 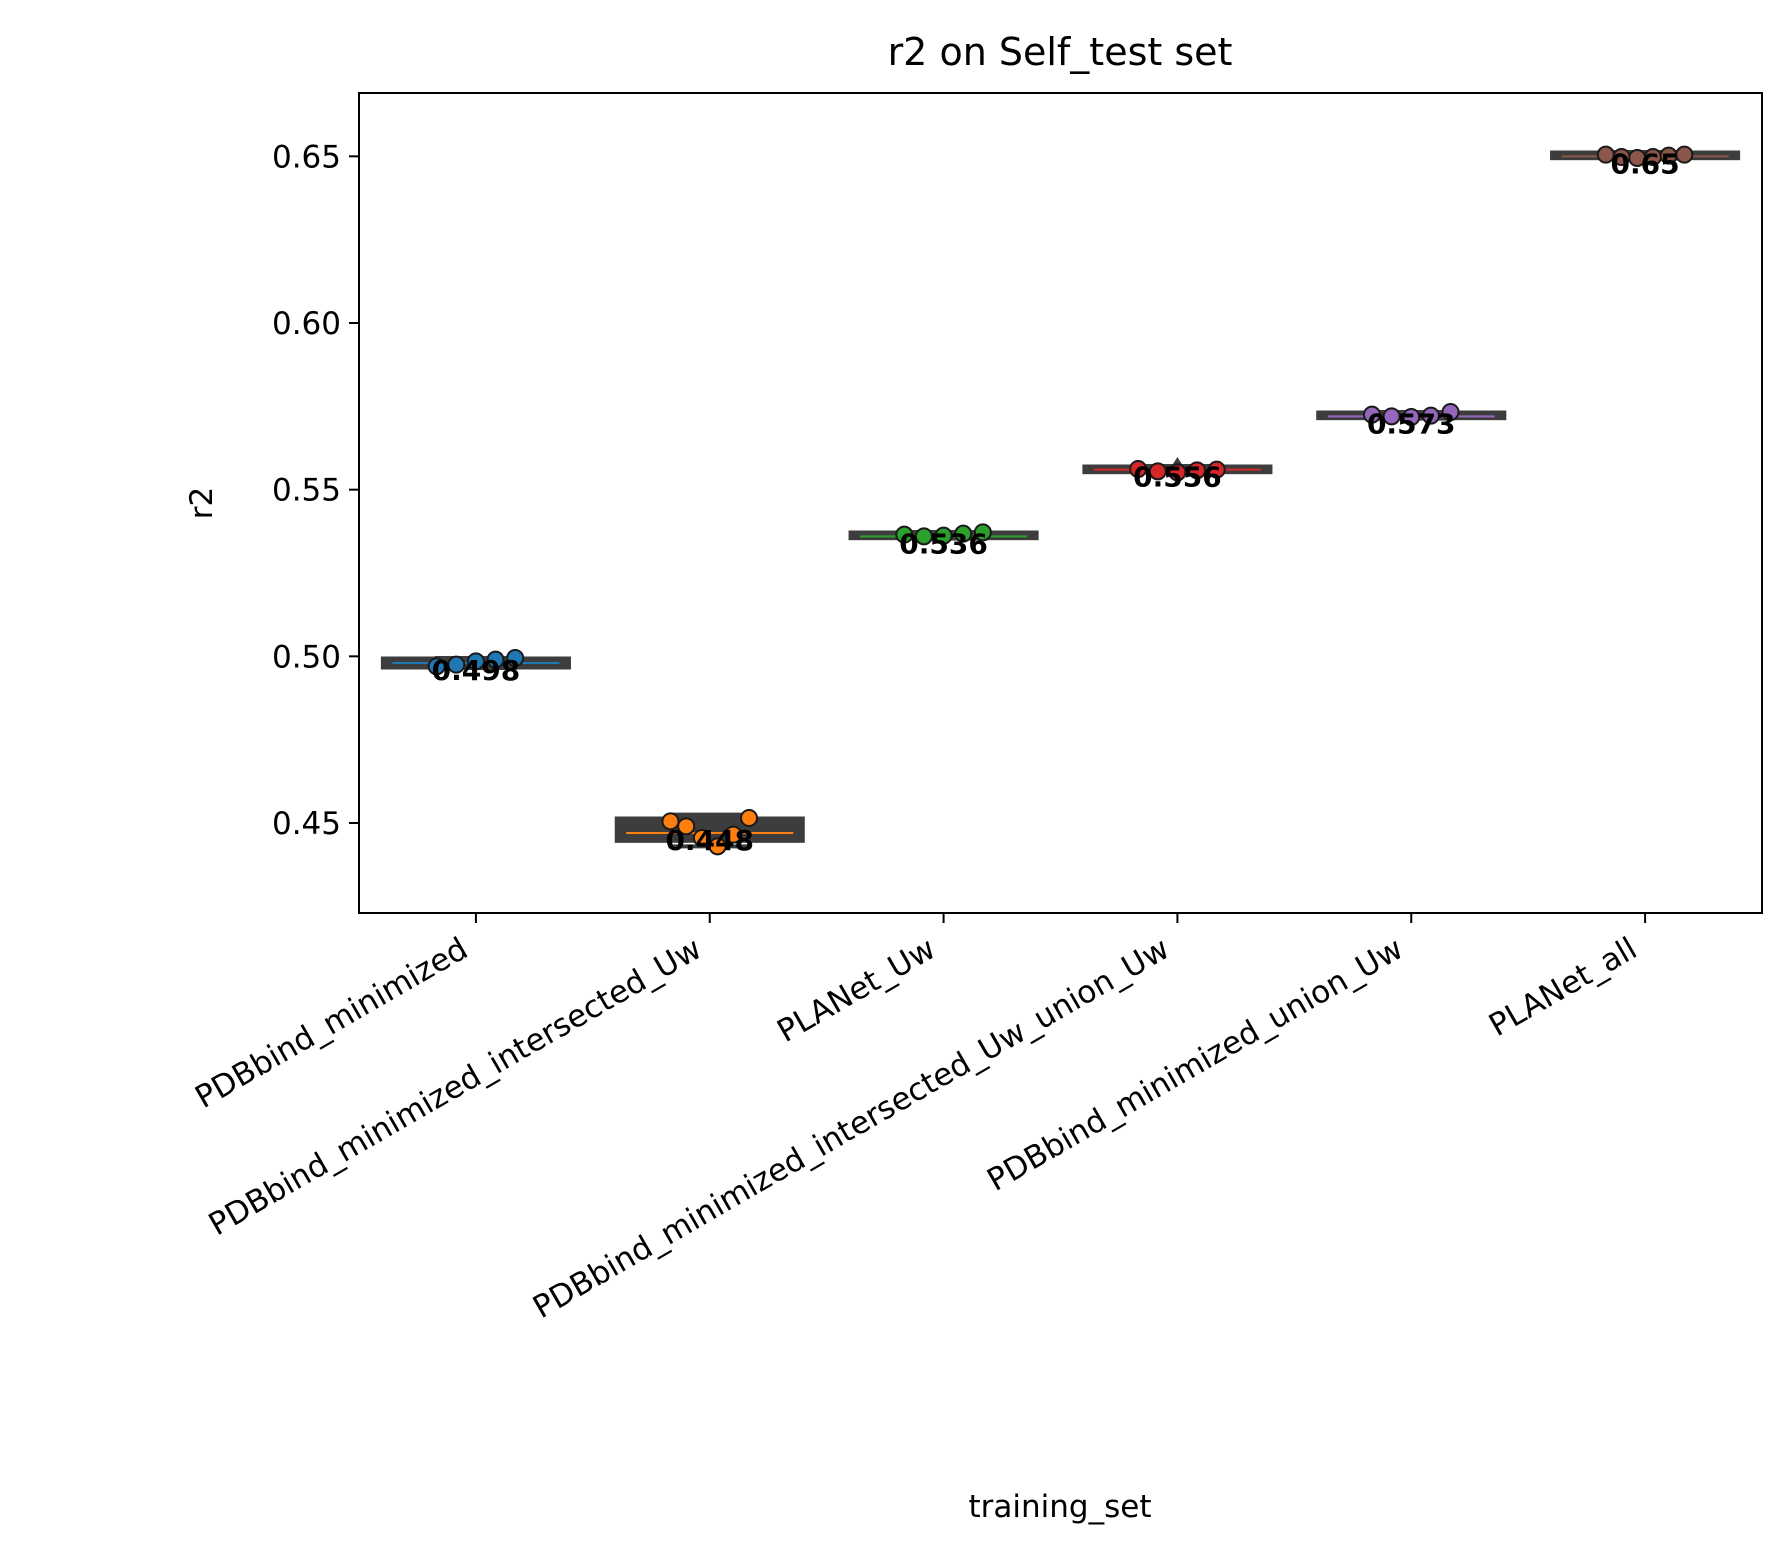 I want to click on box-group: 0.556, so click(x=1177, y=475).